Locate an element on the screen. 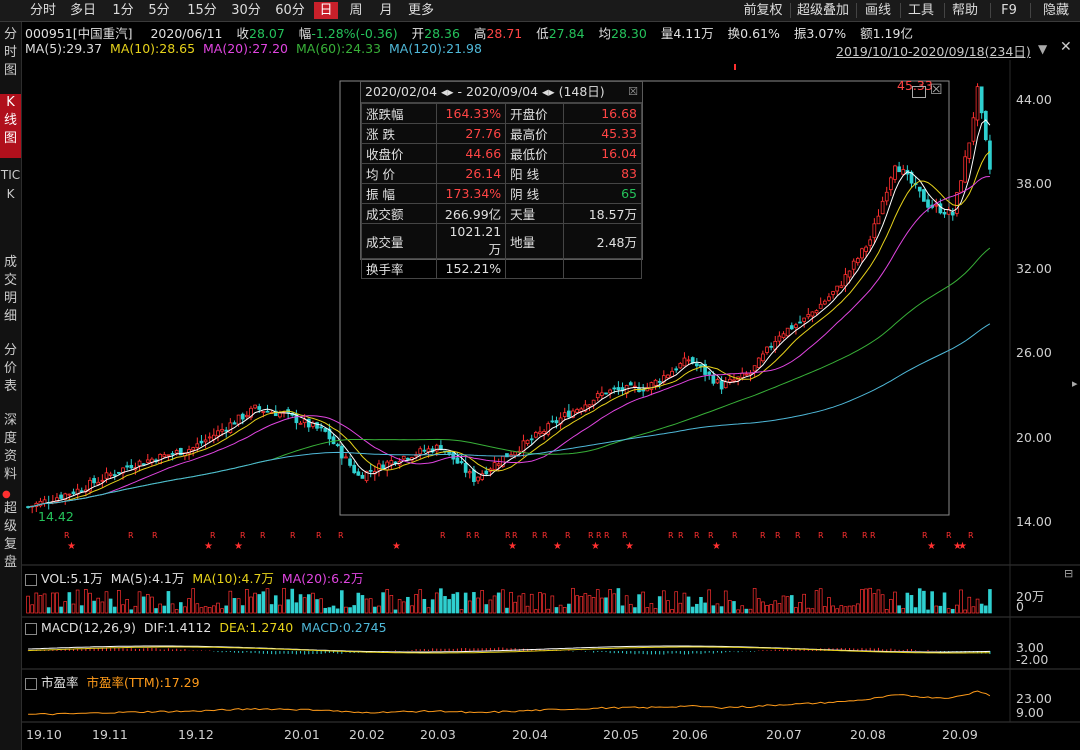 The width and height of the screenshot is (1080, 750). tab-60min: 60分 is located at coordinates (290, 10).